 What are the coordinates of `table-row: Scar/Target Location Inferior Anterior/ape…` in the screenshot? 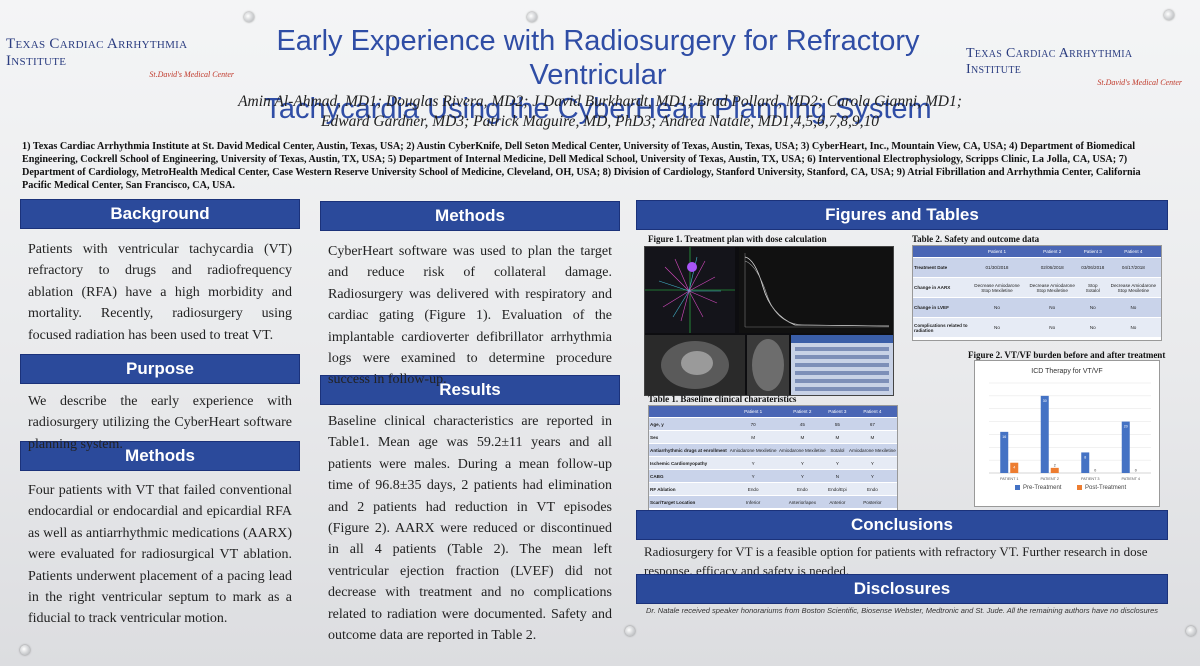 It's located at (773, 502).